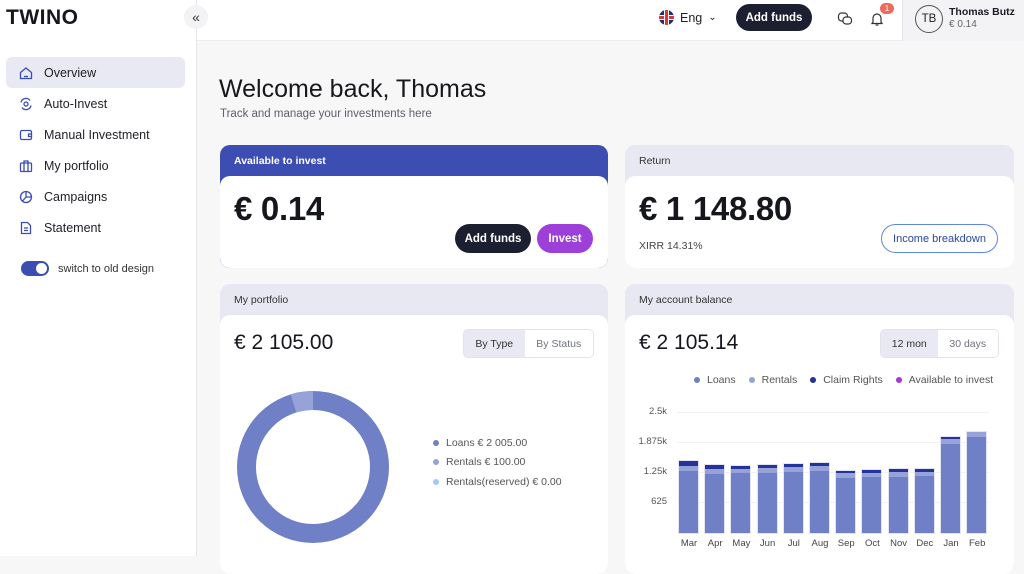 Image resolution: width=1024 pixels, height=574 pixels. What do you see at coordinates (877, 19) in the screenshot?
I see `bell-icon` at bounding box center [877, 19].